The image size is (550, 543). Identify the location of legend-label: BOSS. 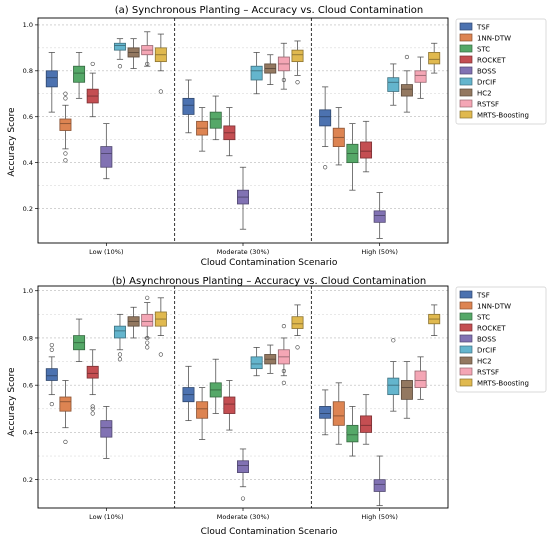
(487, 71).